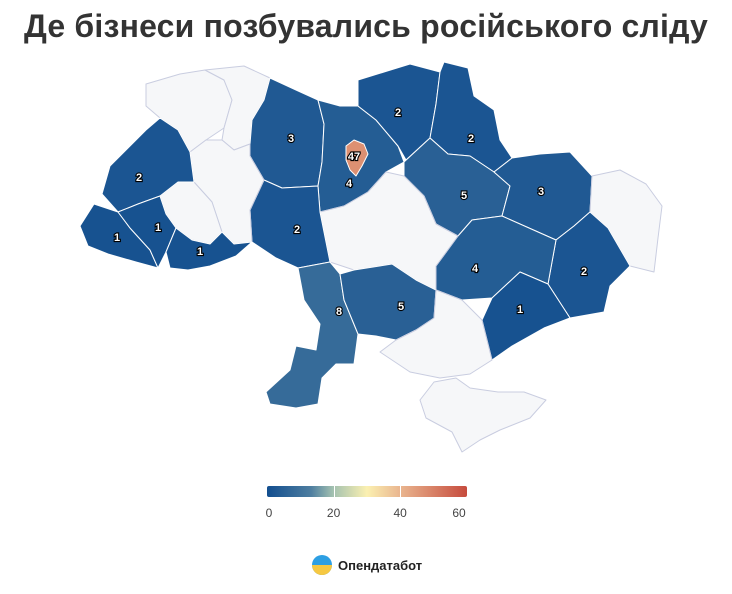 The height and width of the screenshot is (594, 732). What do you see at coordinates (290, 224) in the screenshot?
I see `region-vinnytsia` at bounding box center [290, 224].